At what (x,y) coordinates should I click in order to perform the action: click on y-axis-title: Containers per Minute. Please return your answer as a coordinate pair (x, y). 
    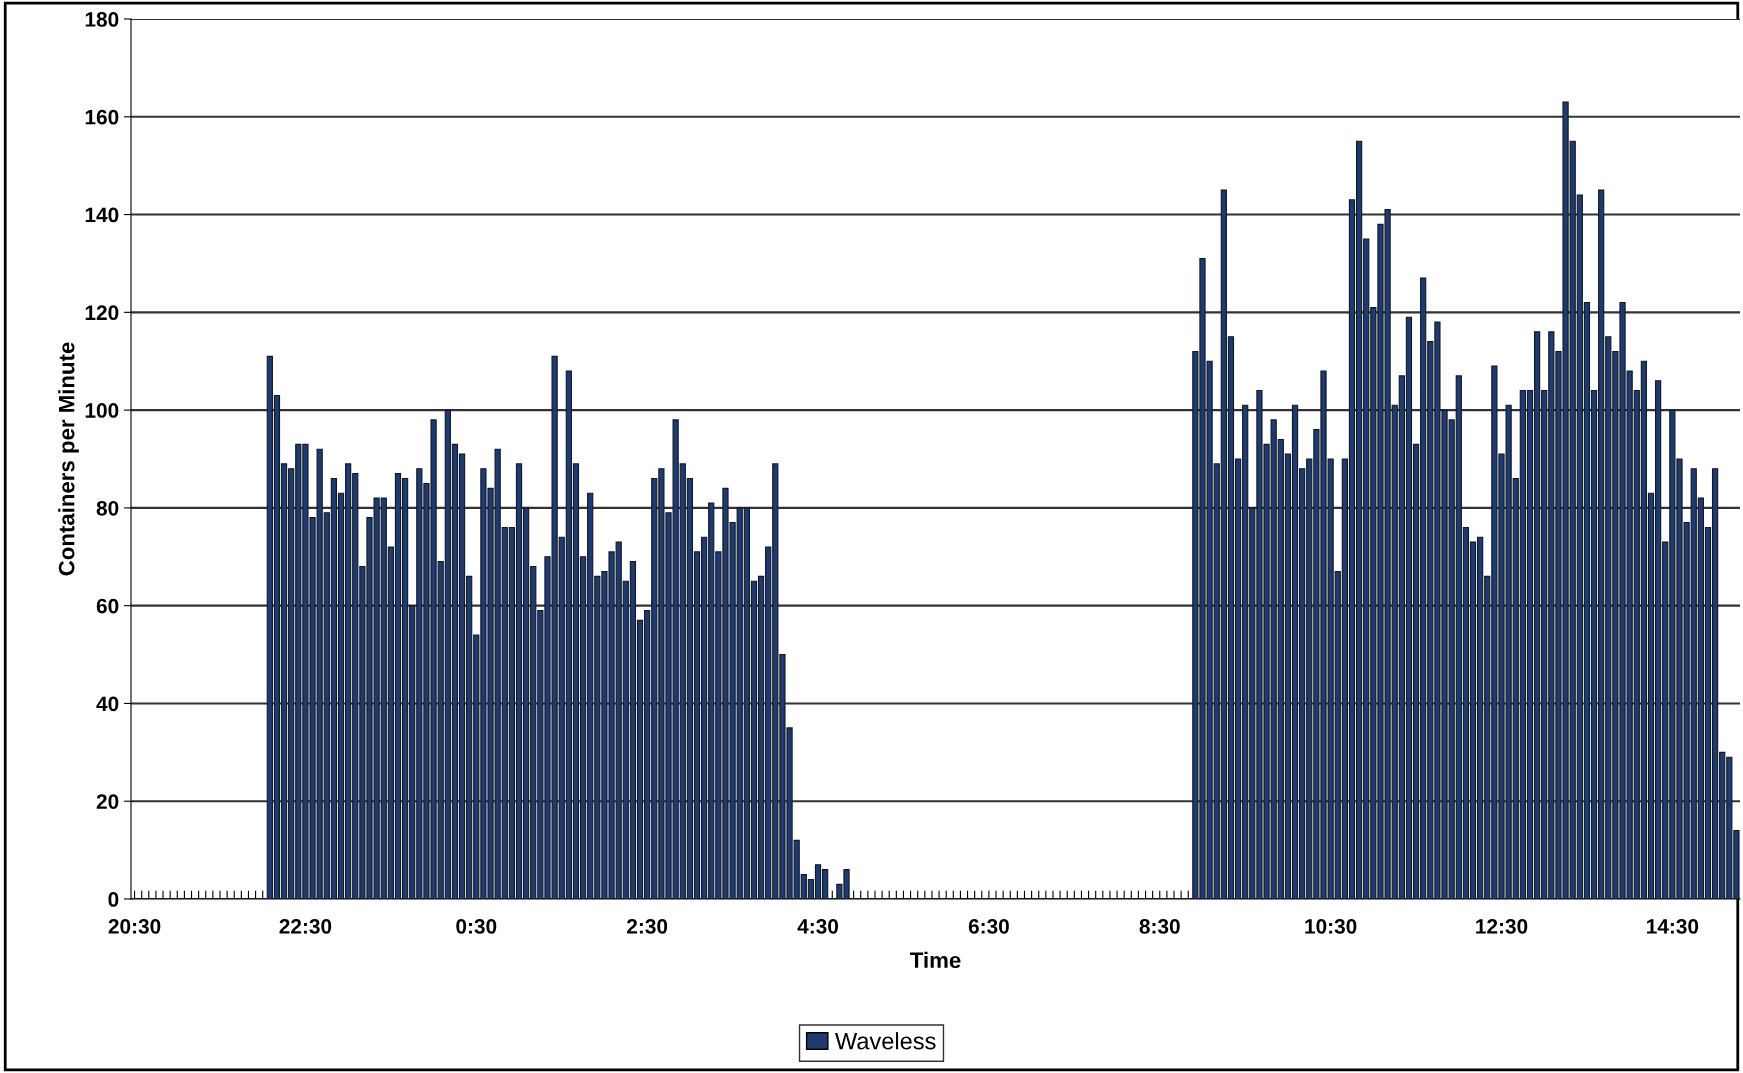
    Looking at the image, I should click on (68, 459).